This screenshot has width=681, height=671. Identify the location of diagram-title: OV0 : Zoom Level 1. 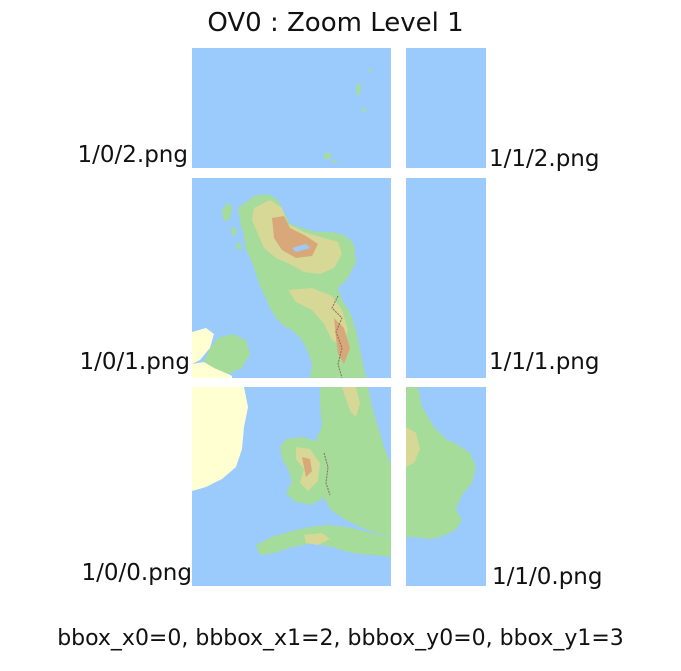
(335, 23).